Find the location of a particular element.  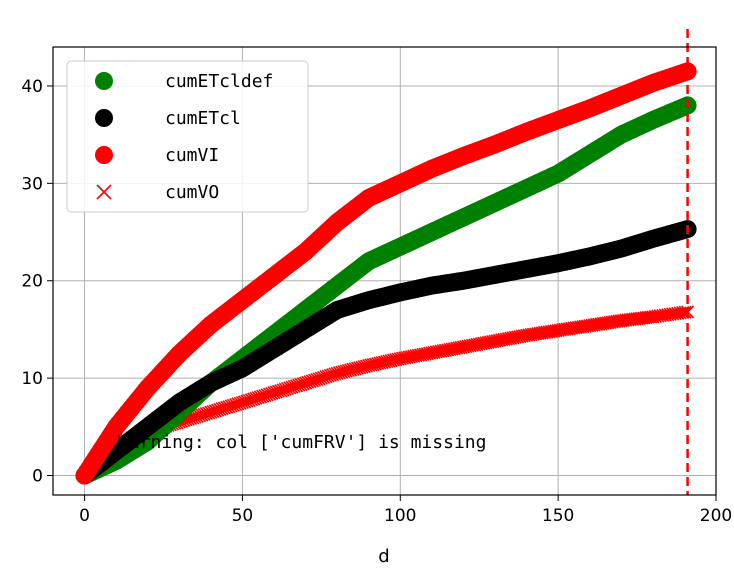

legend-label-cumVO: cumVO is located at coordinates (192, 192).